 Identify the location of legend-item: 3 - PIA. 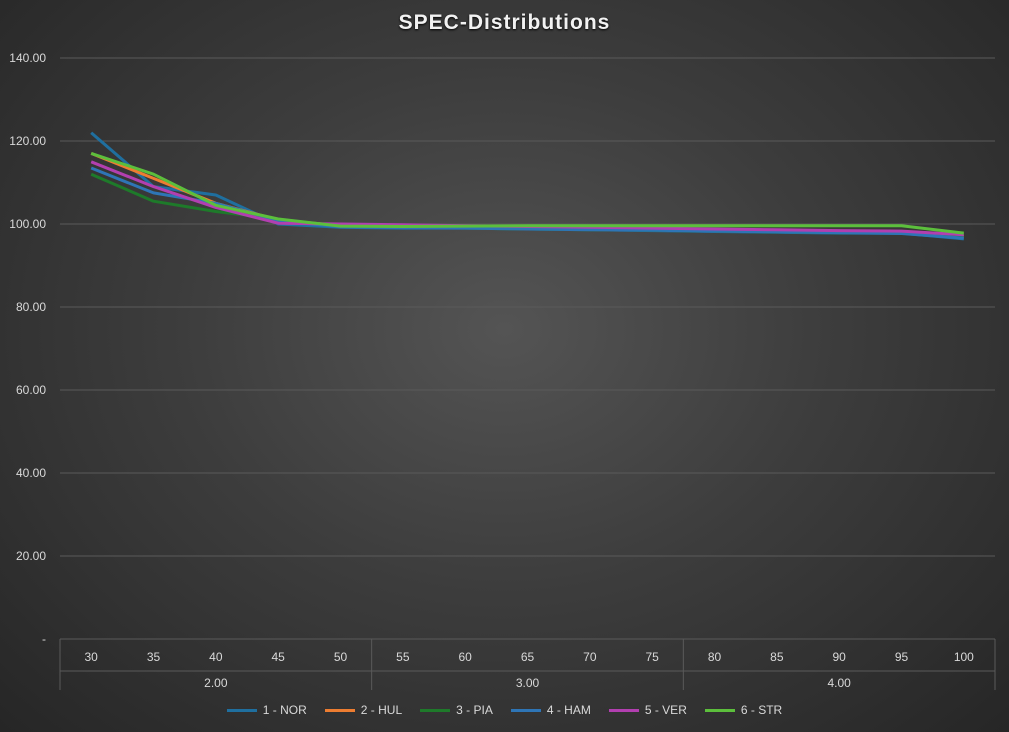
(456, 710).